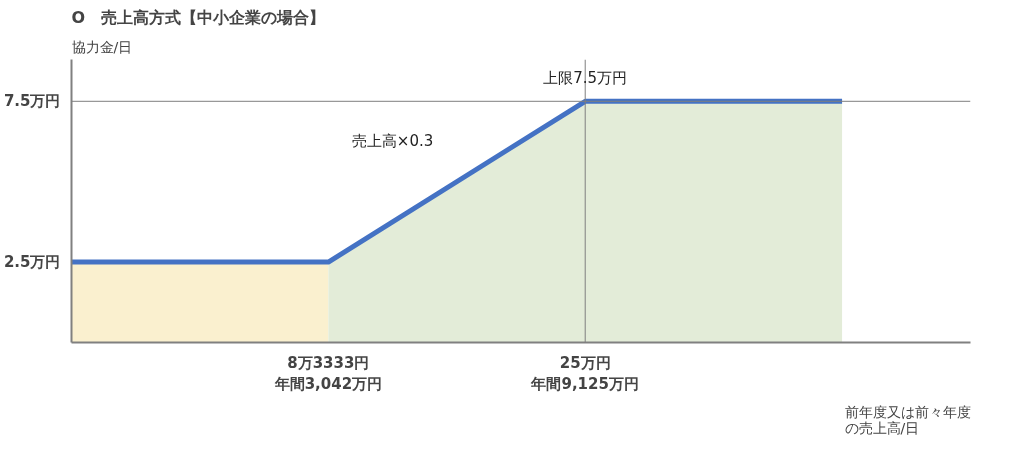 The image size is (1016, 460). What do you see at coordinates (102, 46) in the screenshot?
I see `y-axis-title: 協力金/日` at bounding box center [102, 46].